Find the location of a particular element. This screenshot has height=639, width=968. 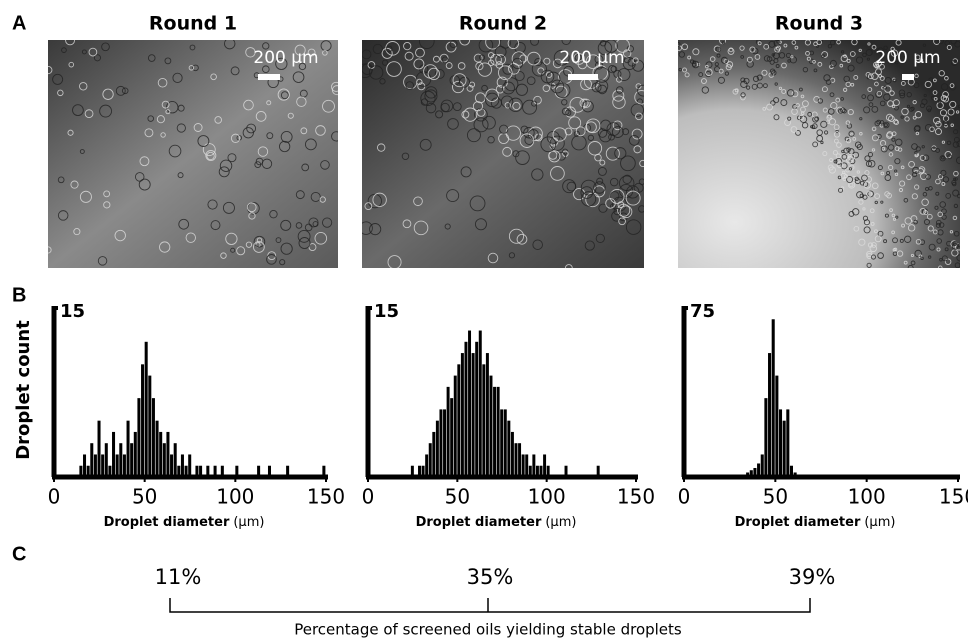

scale-bar is located at coordinates (583, 77).